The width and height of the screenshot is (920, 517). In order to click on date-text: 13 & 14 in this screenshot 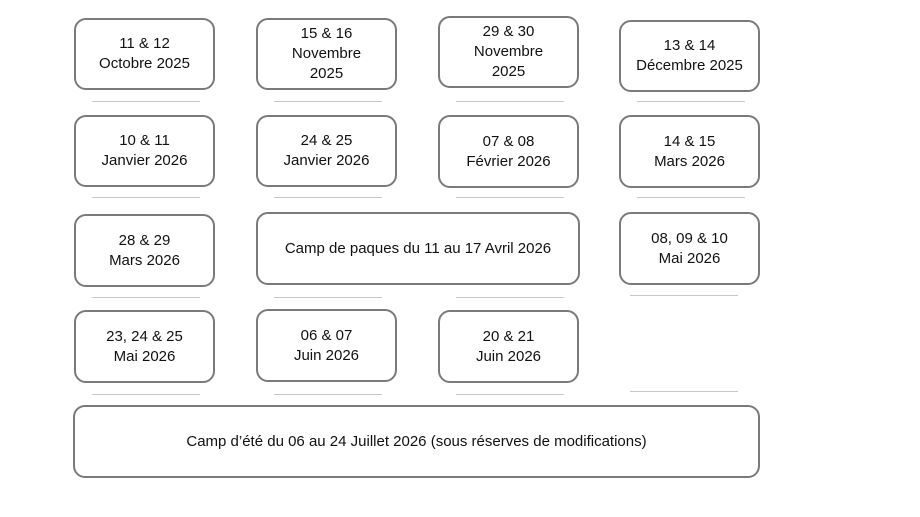, I will do `click(689, 45)`.